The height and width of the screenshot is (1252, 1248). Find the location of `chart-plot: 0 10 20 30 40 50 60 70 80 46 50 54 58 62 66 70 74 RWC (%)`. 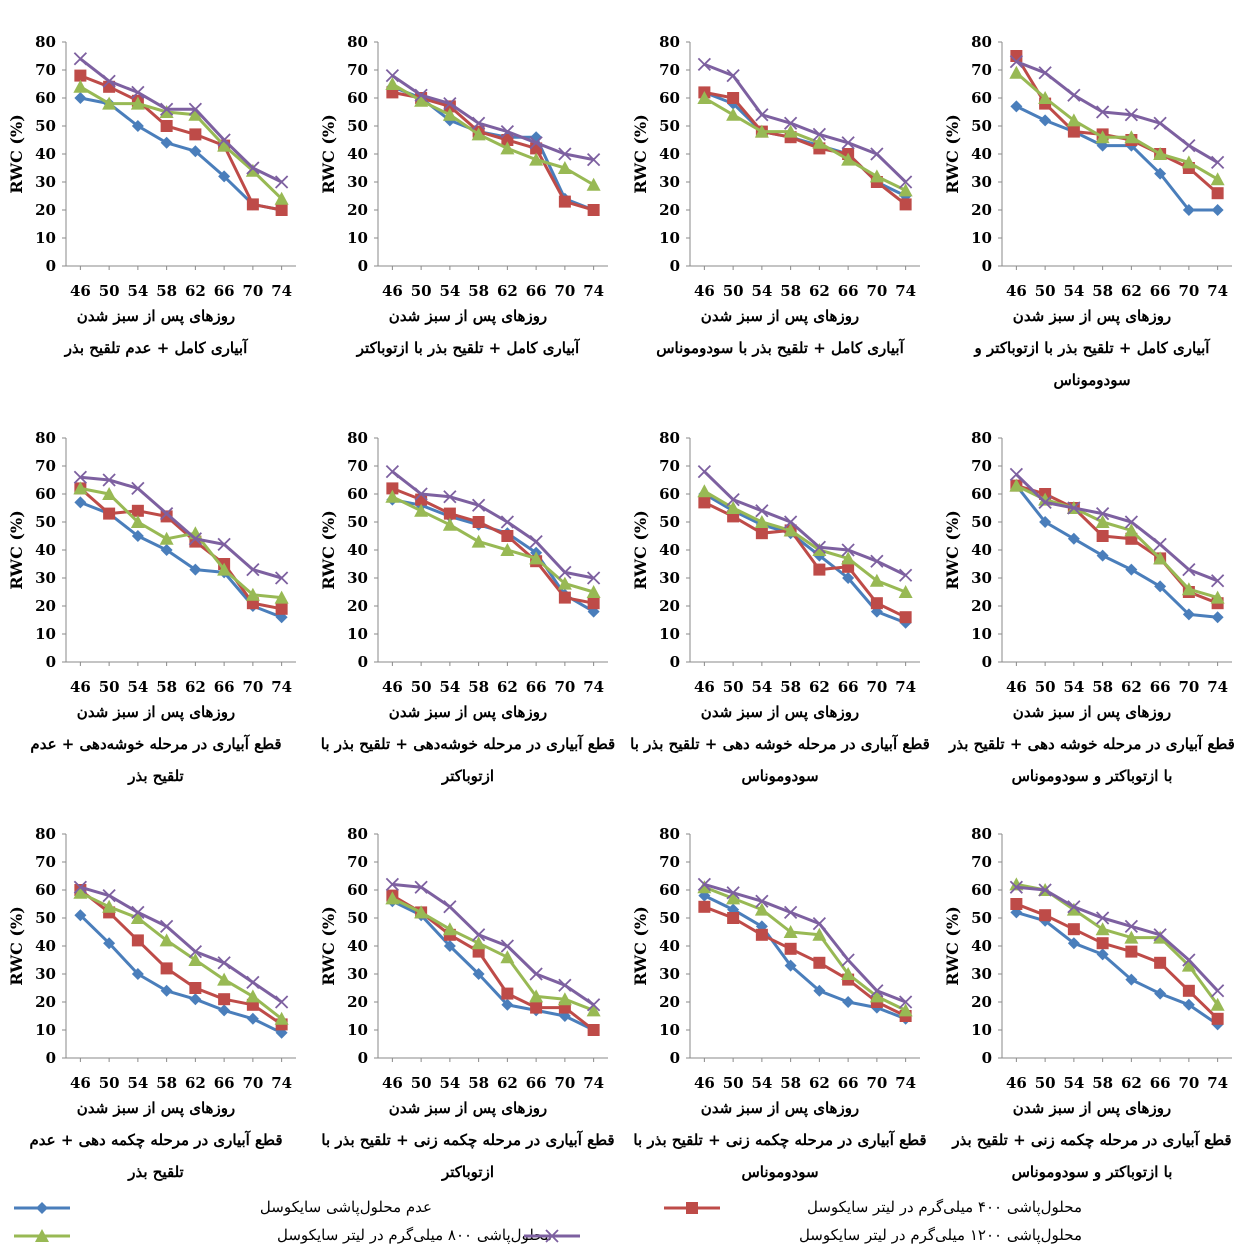

chart-plot: 0 10 20 30 40 50 60 70 80 46 50 54 58 62 66 70 74 RWC (%) is located at coordinates (1087, 958).